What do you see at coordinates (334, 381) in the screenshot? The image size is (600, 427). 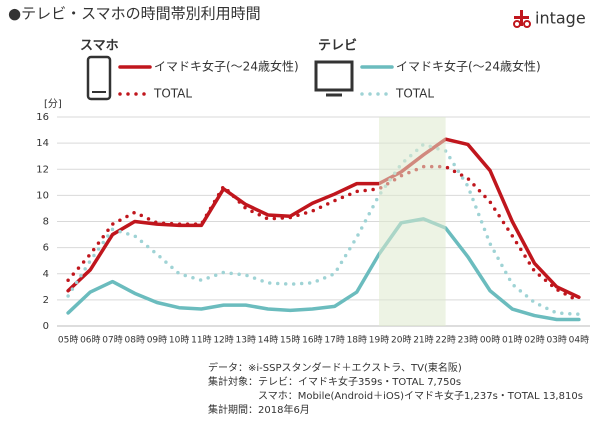 I see `note: 集計対象：テレビ：イマドキ女子359s・TOTAL 7,750s` at bounding box center [334, 381].